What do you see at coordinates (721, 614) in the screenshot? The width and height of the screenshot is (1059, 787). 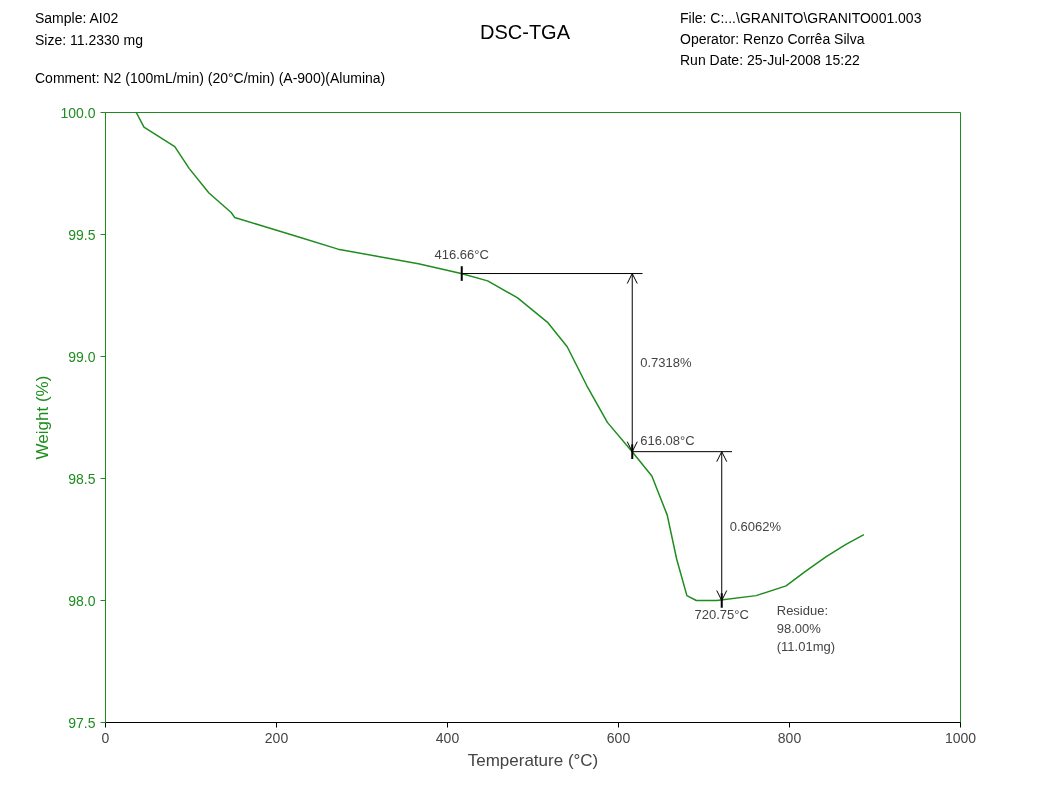 I see `annotation: 720.75°C` at bounding box center [721, 614].